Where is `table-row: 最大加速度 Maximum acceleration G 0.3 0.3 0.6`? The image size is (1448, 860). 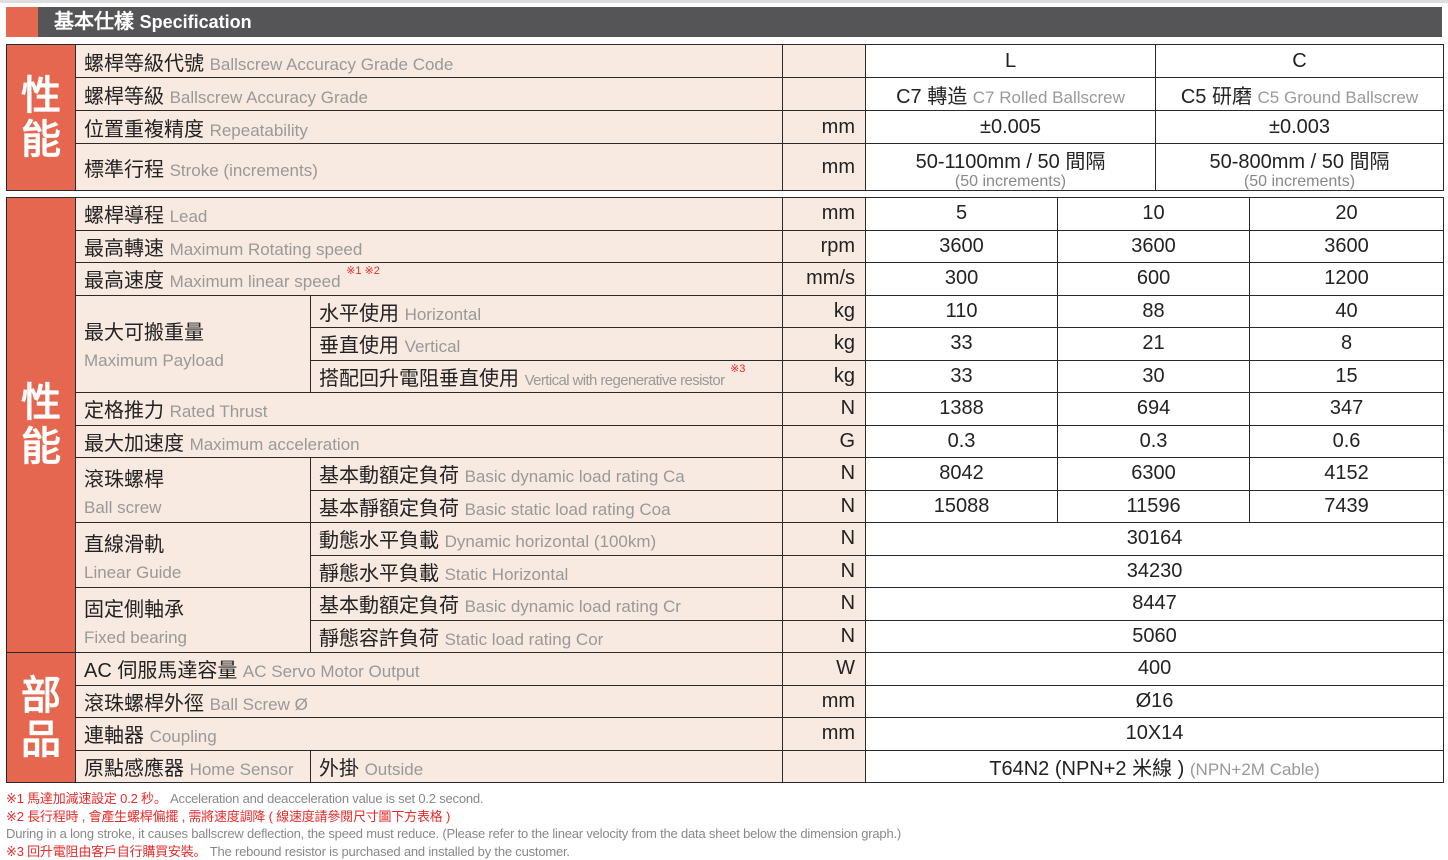
table-row: 最大加速度 Maximum acceleration G 0.3 0.3 0.6 is located at coordinates (726, 441).